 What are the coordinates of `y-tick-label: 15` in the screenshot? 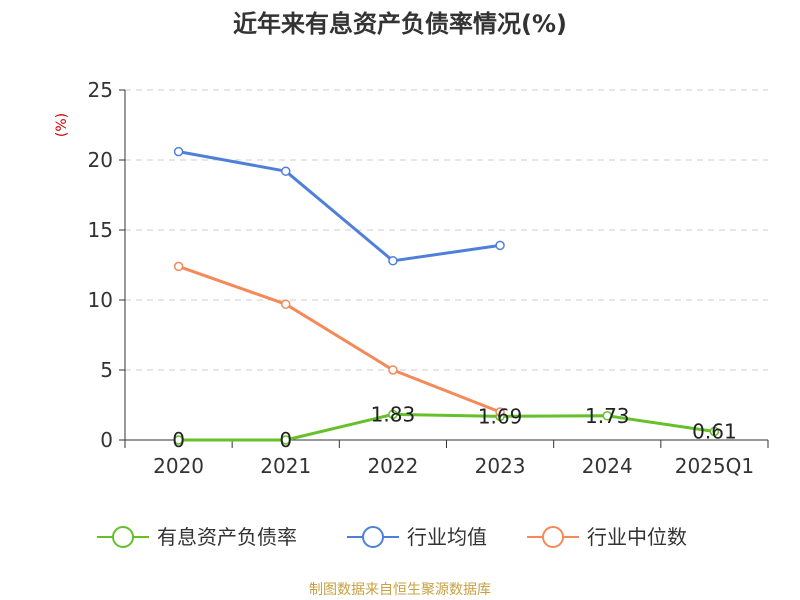 It's located at (100, 230).